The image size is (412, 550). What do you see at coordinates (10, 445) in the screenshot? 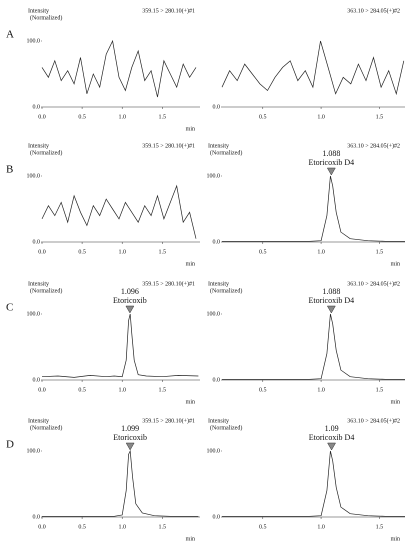
I see `panel-label: D` at bounding box center [10, 445].